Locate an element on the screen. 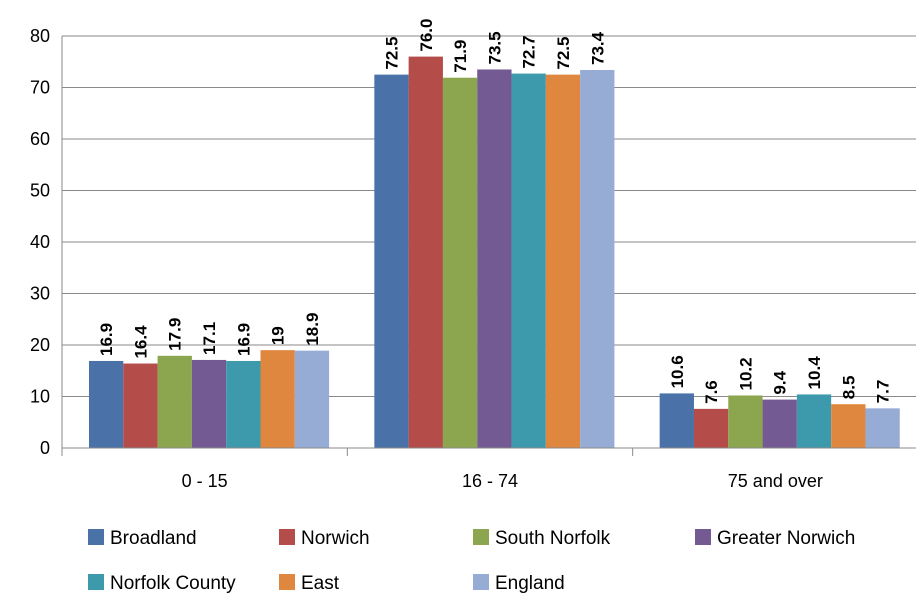 This screenshot has width=916, height=602. data-label: 73.5 is located at coordinates (494, 47).